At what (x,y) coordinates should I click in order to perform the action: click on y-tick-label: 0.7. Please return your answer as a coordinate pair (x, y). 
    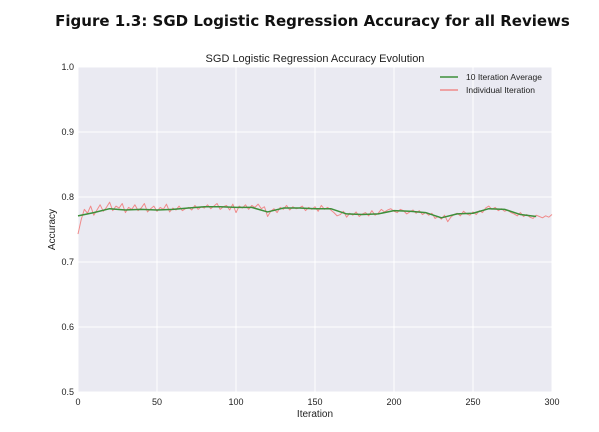
    Looking at the image, I should click on (67, 262).